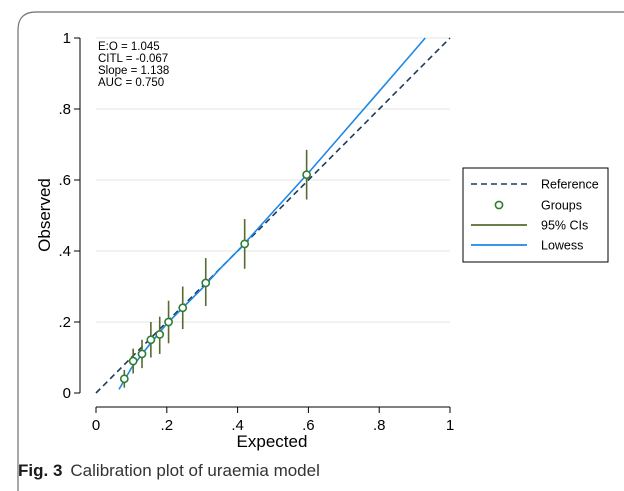 The width and height of the screenshot is (624, 491). Describe the element at coordinates (96, 425) in the screenshot. I see `x-tick-label: 0` at that location.